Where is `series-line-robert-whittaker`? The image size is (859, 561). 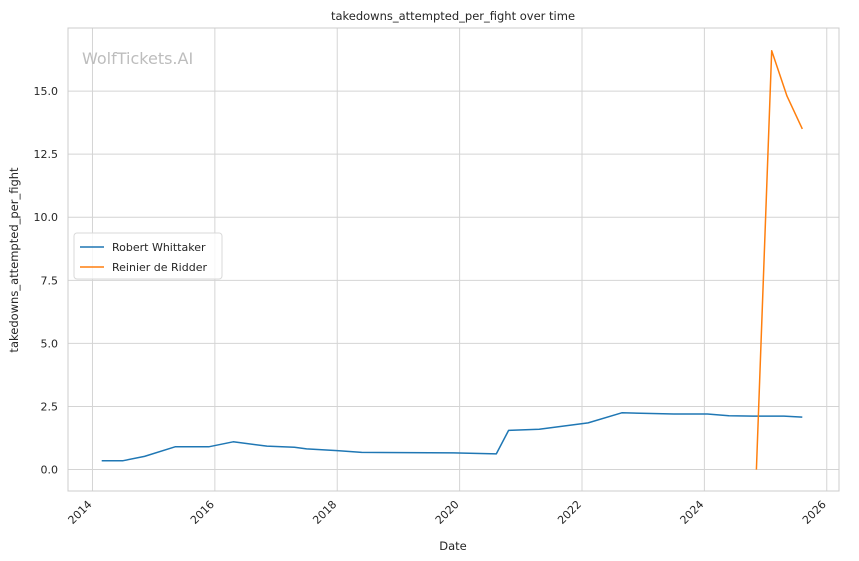
series-line-robert-whittaker is located at coordinates (452, 437).